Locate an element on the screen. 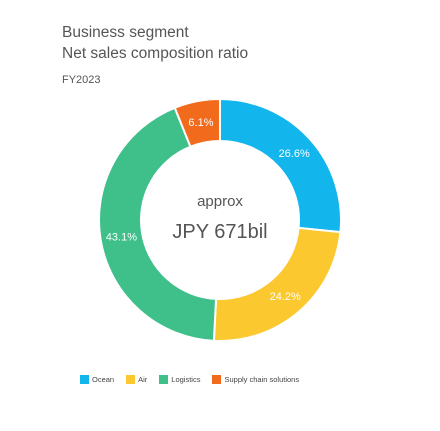 Image resolution: width=440 pixels, height=431 pixels. slice-air is located at coordinates (277, 284).